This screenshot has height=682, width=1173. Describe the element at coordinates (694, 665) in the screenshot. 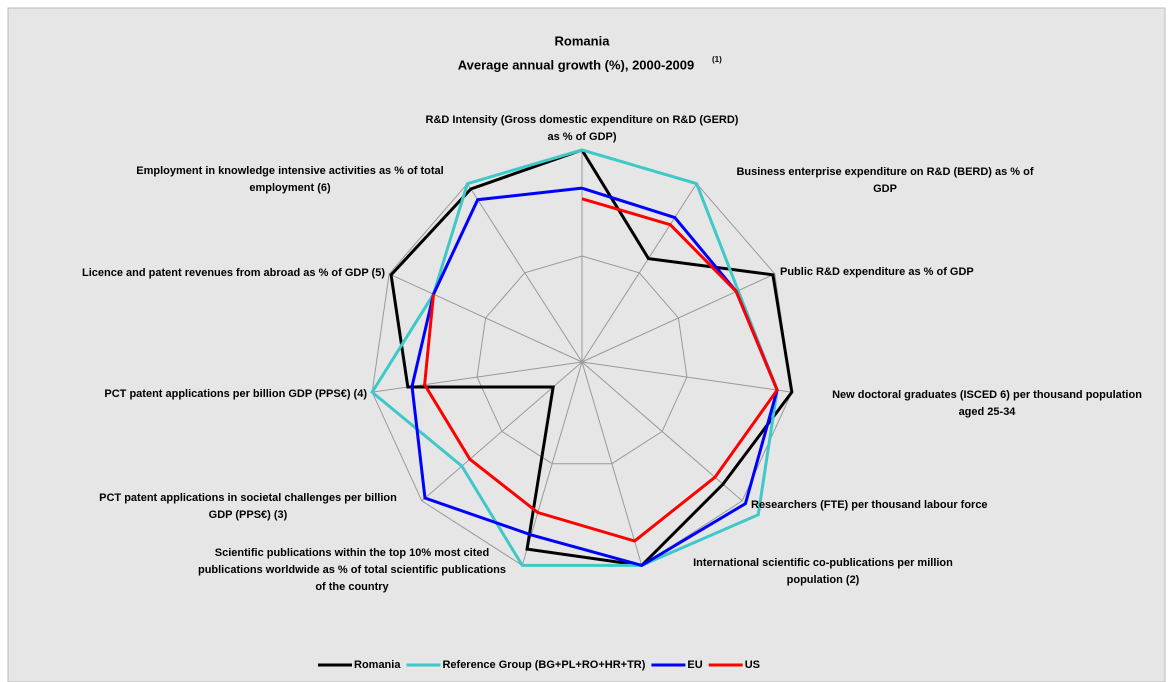

I see `legend-label: EU` at that location.